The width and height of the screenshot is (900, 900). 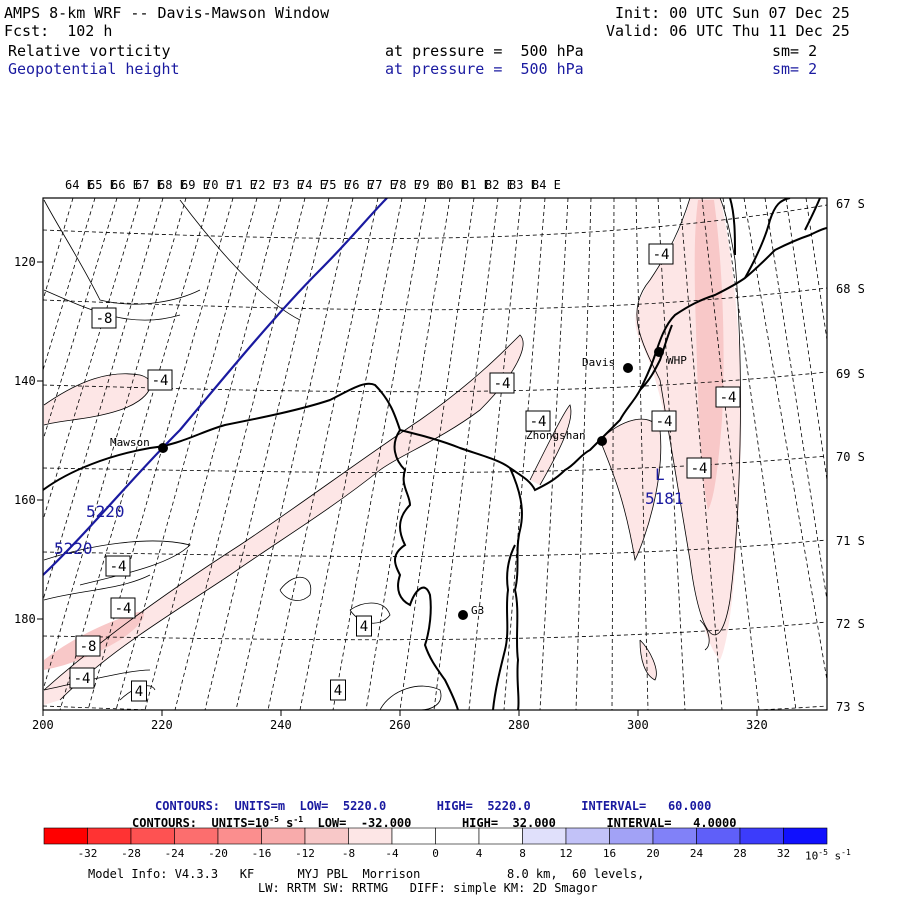 What do you see at coordinates (638, 725) in the screenshot?
I see `x-tick-label: 300` at bounding box center [638, 725].